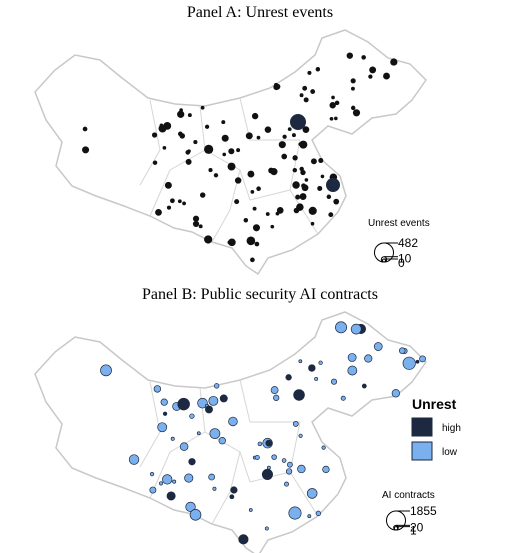  What do you see at coordinates (401, 263) in the screenshot?
I see `legend-size-label: 0` at bounding box center [401, 263].